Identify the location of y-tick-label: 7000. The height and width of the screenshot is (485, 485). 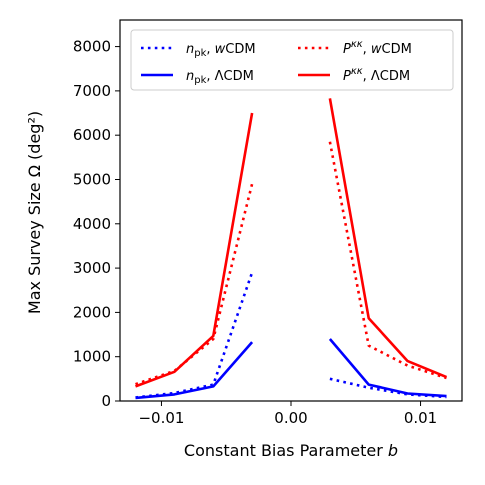
(92, 91).